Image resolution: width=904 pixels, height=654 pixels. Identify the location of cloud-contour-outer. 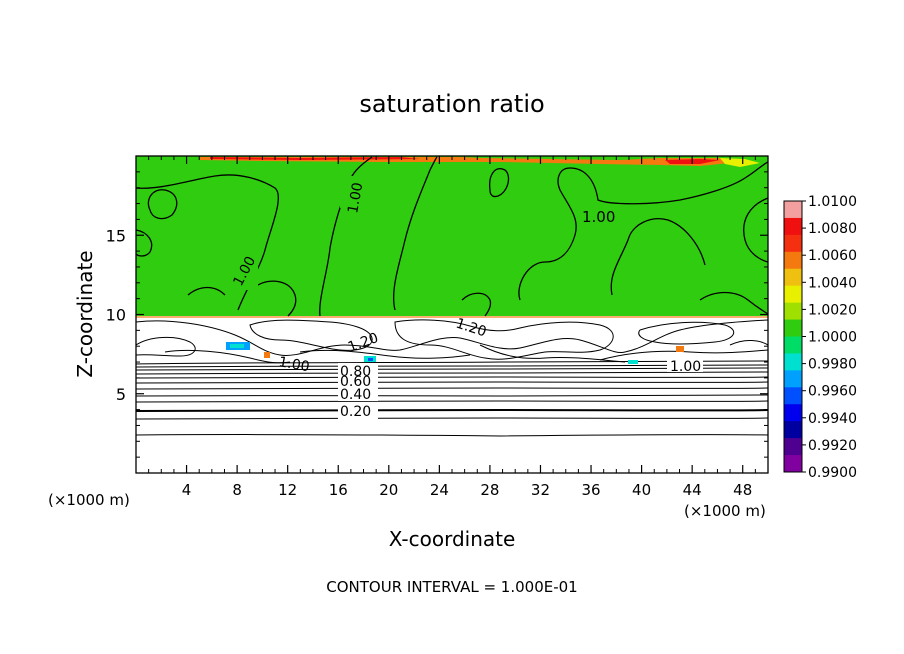
(452, 337).